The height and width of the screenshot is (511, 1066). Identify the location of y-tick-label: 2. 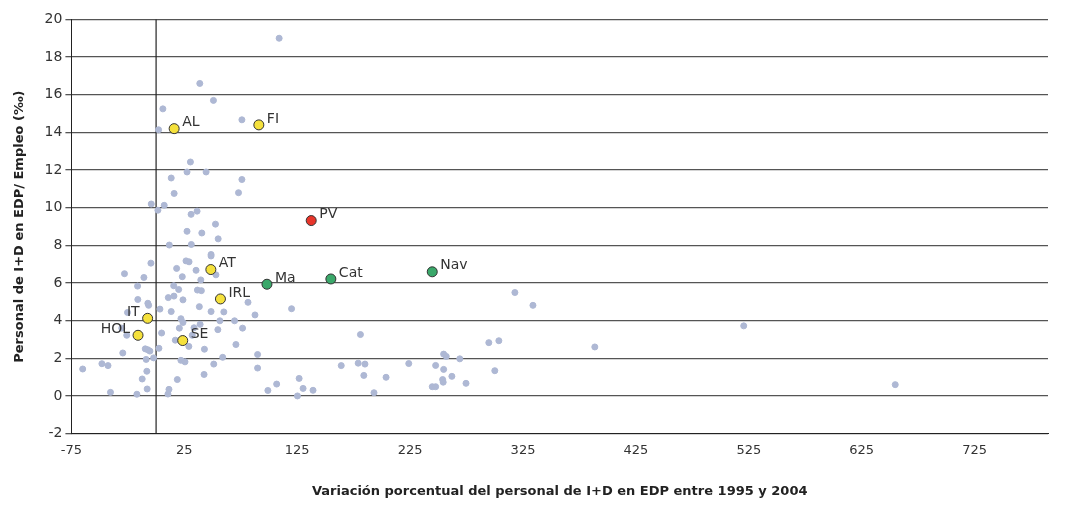
(58, 357).